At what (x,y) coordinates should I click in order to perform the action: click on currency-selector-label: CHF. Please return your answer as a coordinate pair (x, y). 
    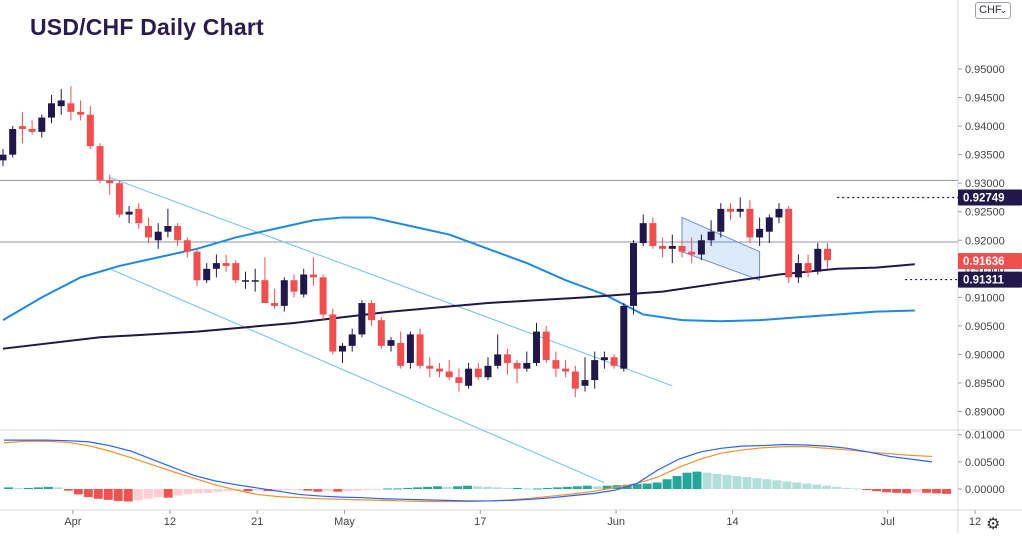
    Looking at the image, I should click on (990, 10).